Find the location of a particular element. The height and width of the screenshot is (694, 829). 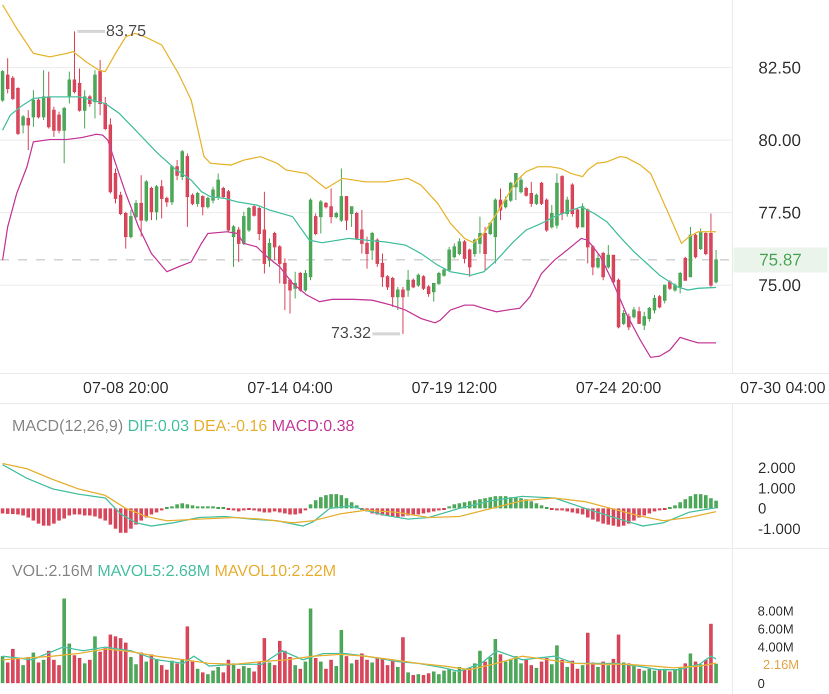

series-label: VOL:2.16M is located at coordinates (52, 571).